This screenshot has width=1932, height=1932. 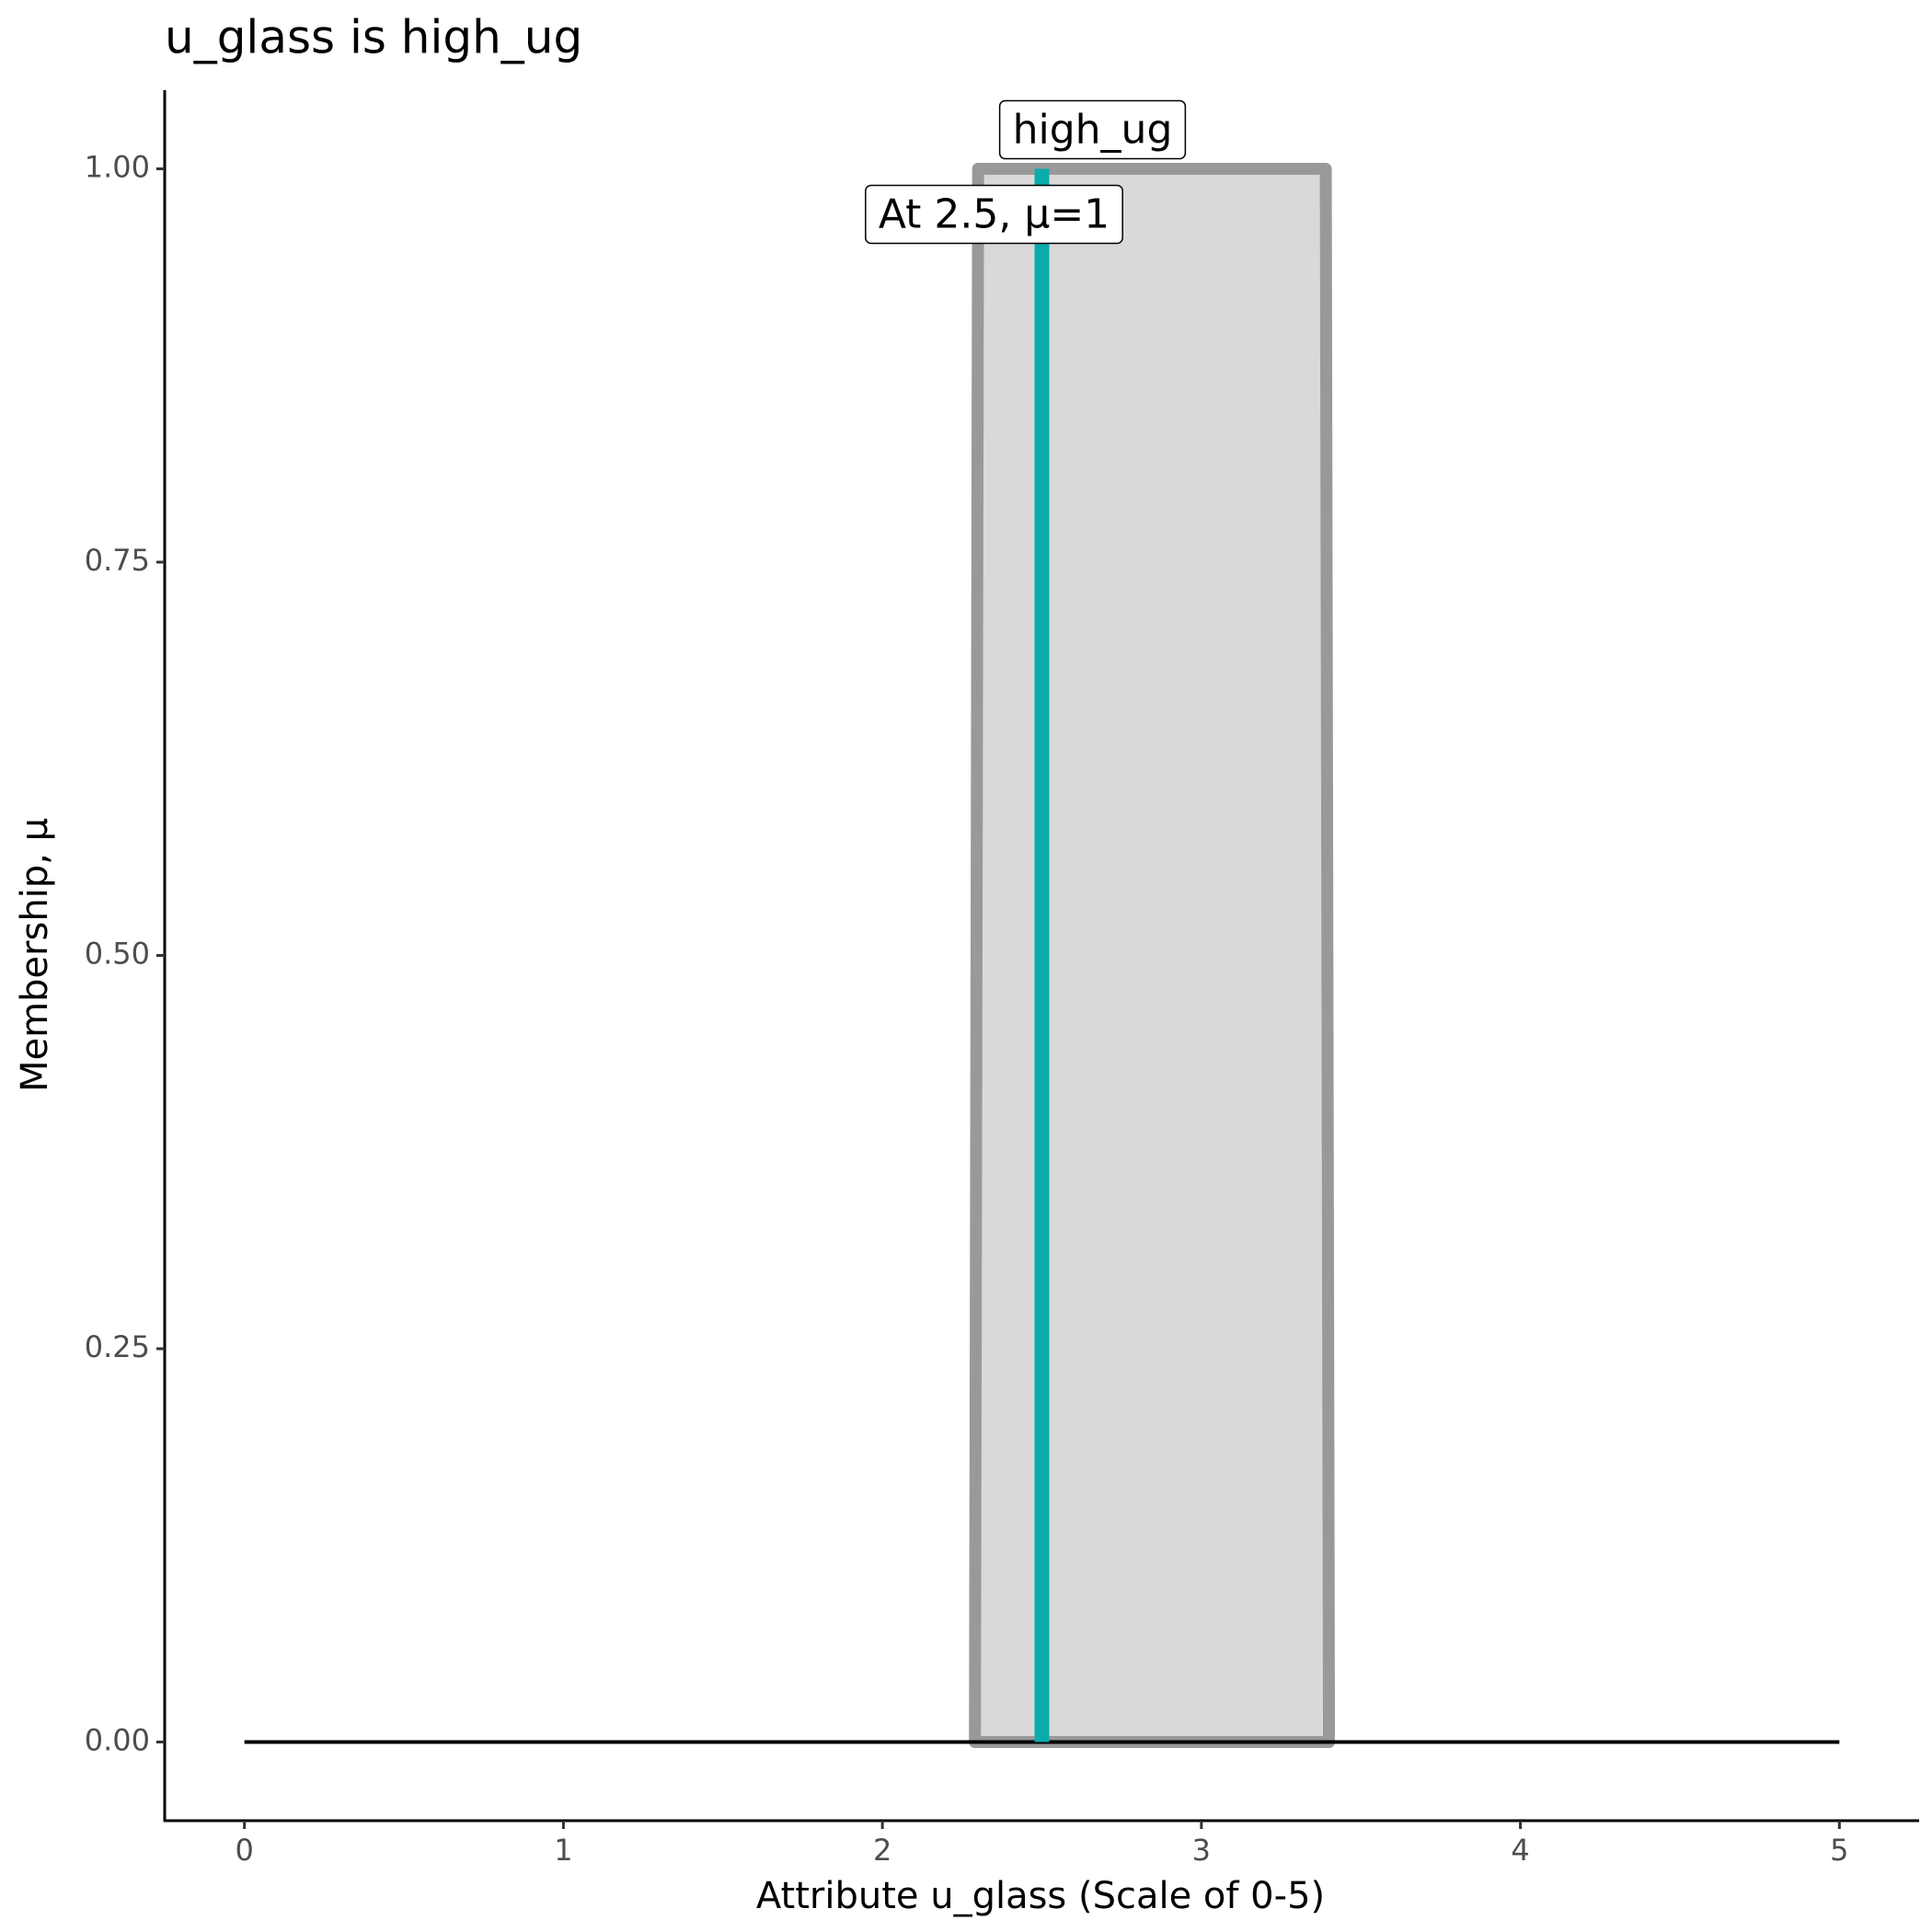 What do you see at coordinates (117, 167) in the screenshot?
I see `y-tick-label: 1.00` at bounding box center [117, 167].